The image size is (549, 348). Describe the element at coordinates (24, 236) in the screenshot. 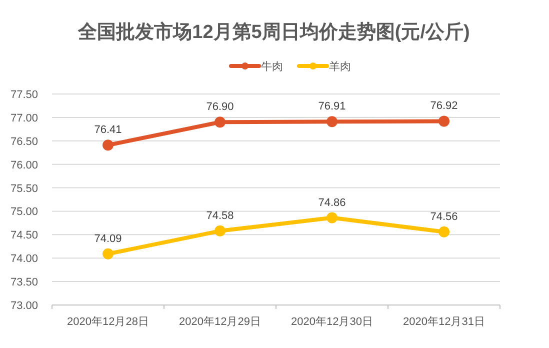

I see `y-tick-label: 74.50` at that location.